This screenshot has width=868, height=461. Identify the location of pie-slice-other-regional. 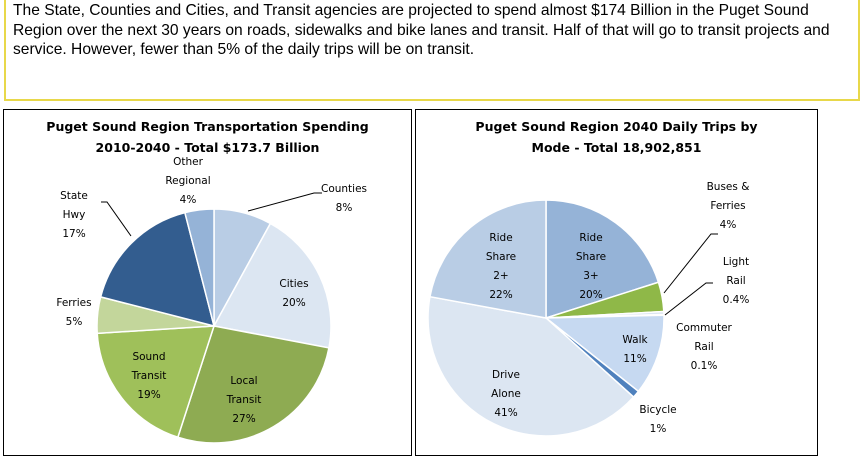
(199, 267).